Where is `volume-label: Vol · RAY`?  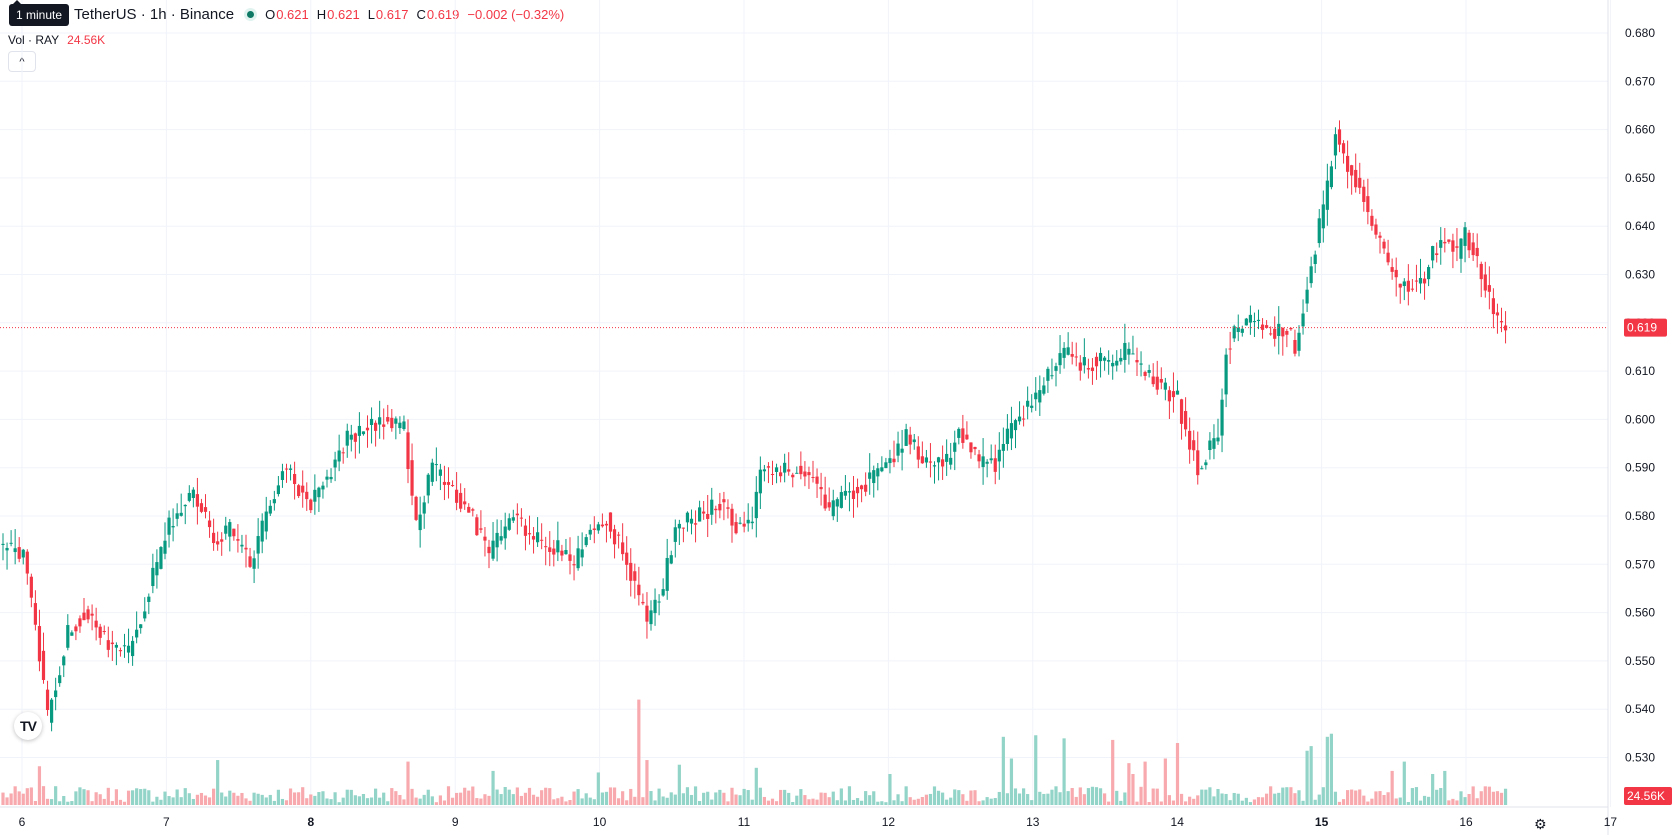 volume-label: Vol · RAY is located at coordinates (34, 40).